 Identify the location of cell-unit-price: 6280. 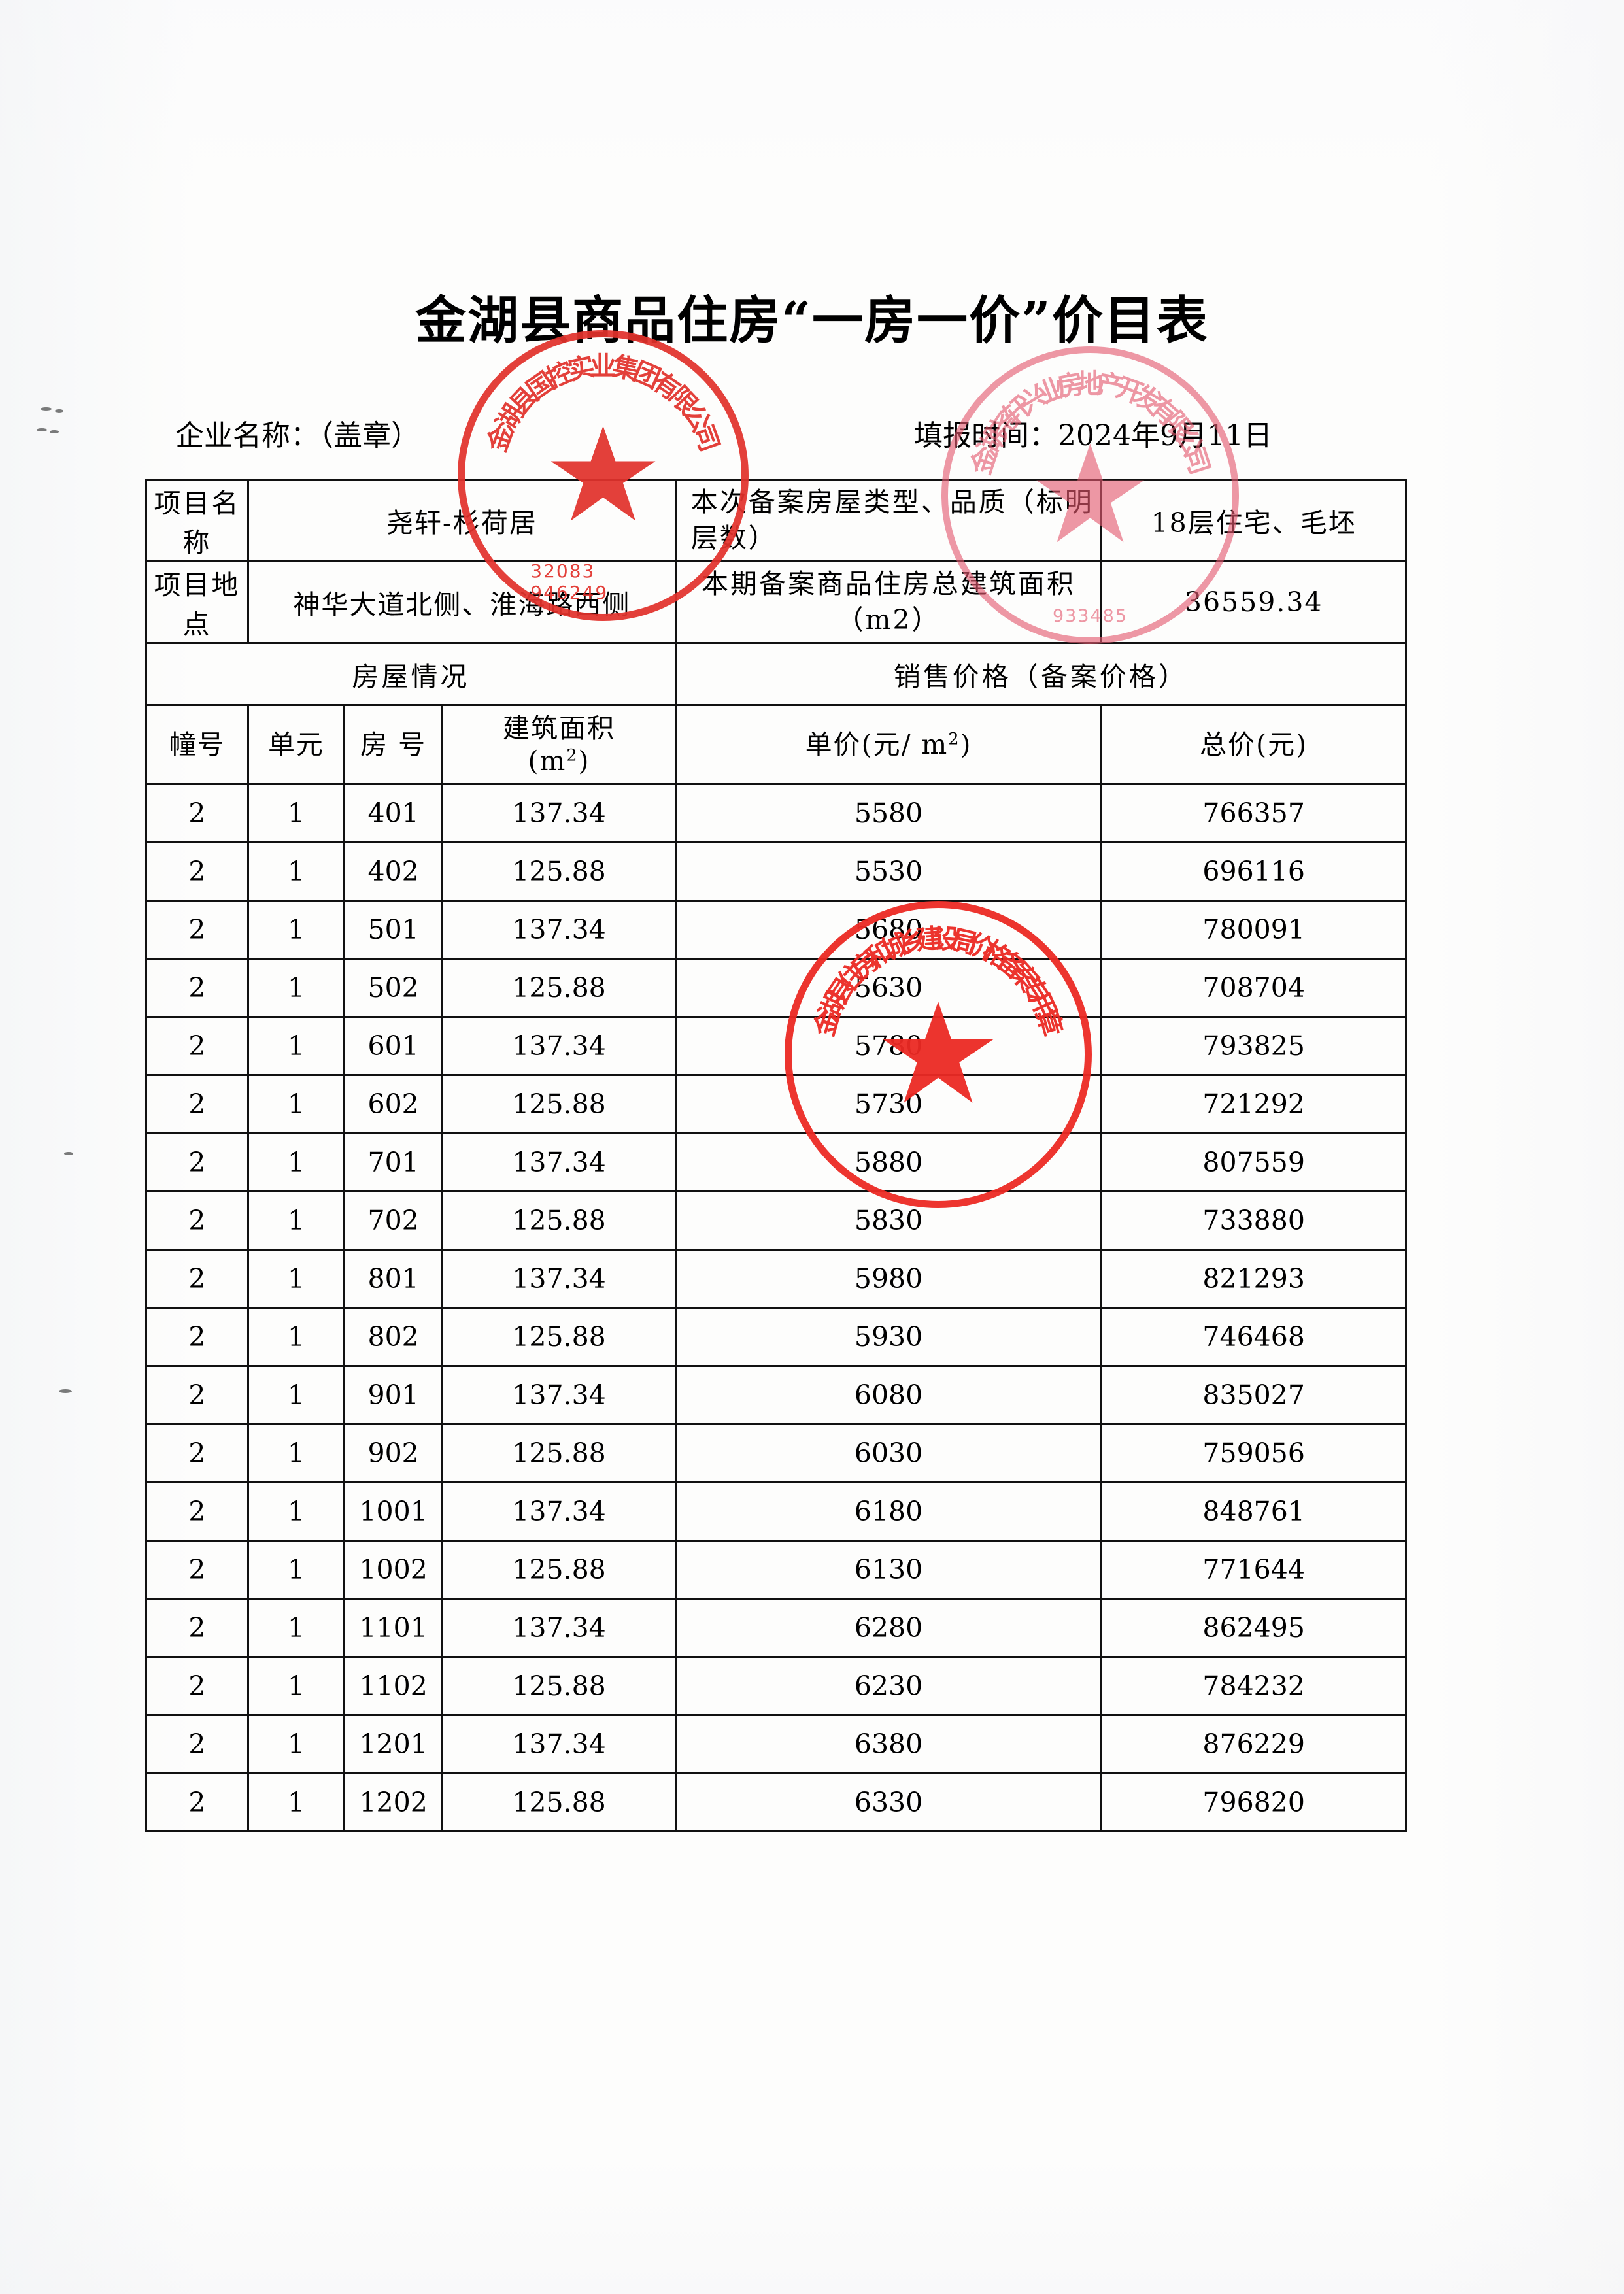
(888, 1628).